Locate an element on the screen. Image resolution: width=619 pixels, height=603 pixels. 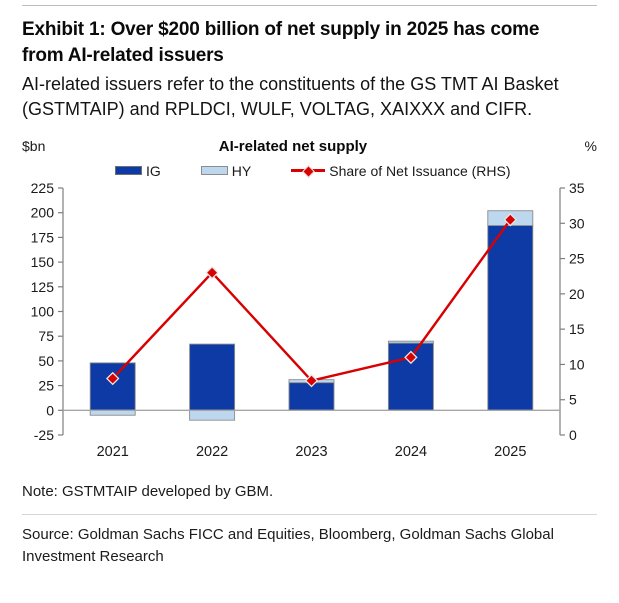
x-axis-label: 2023 is located at coordinates (311, 452).